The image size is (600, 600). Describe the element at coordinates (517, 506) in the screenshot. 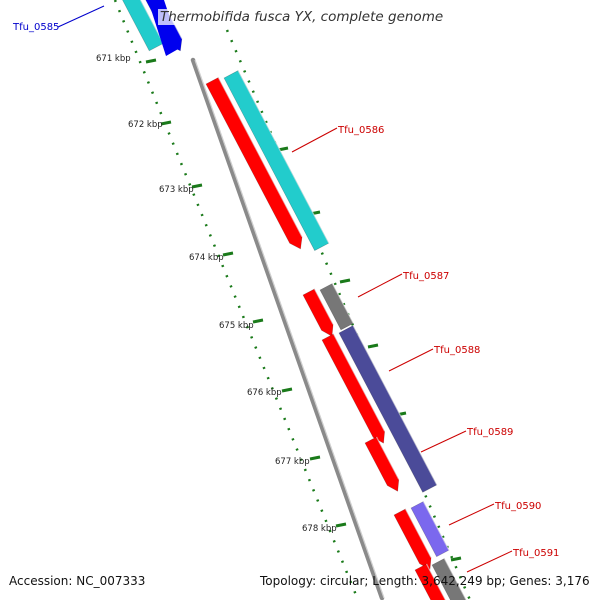

I see `gene-label-tfu-0590: Tfu_0590` at that location.